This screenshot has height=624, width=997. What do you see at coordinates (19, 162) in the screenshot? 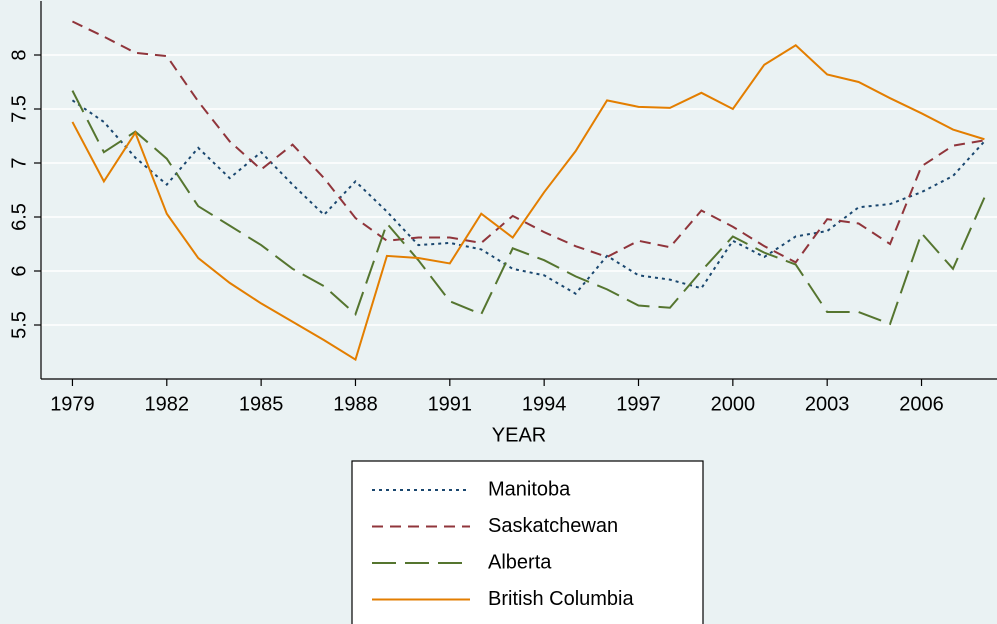
I see `y-tick-label: 7` at bounding box center [19, 162].